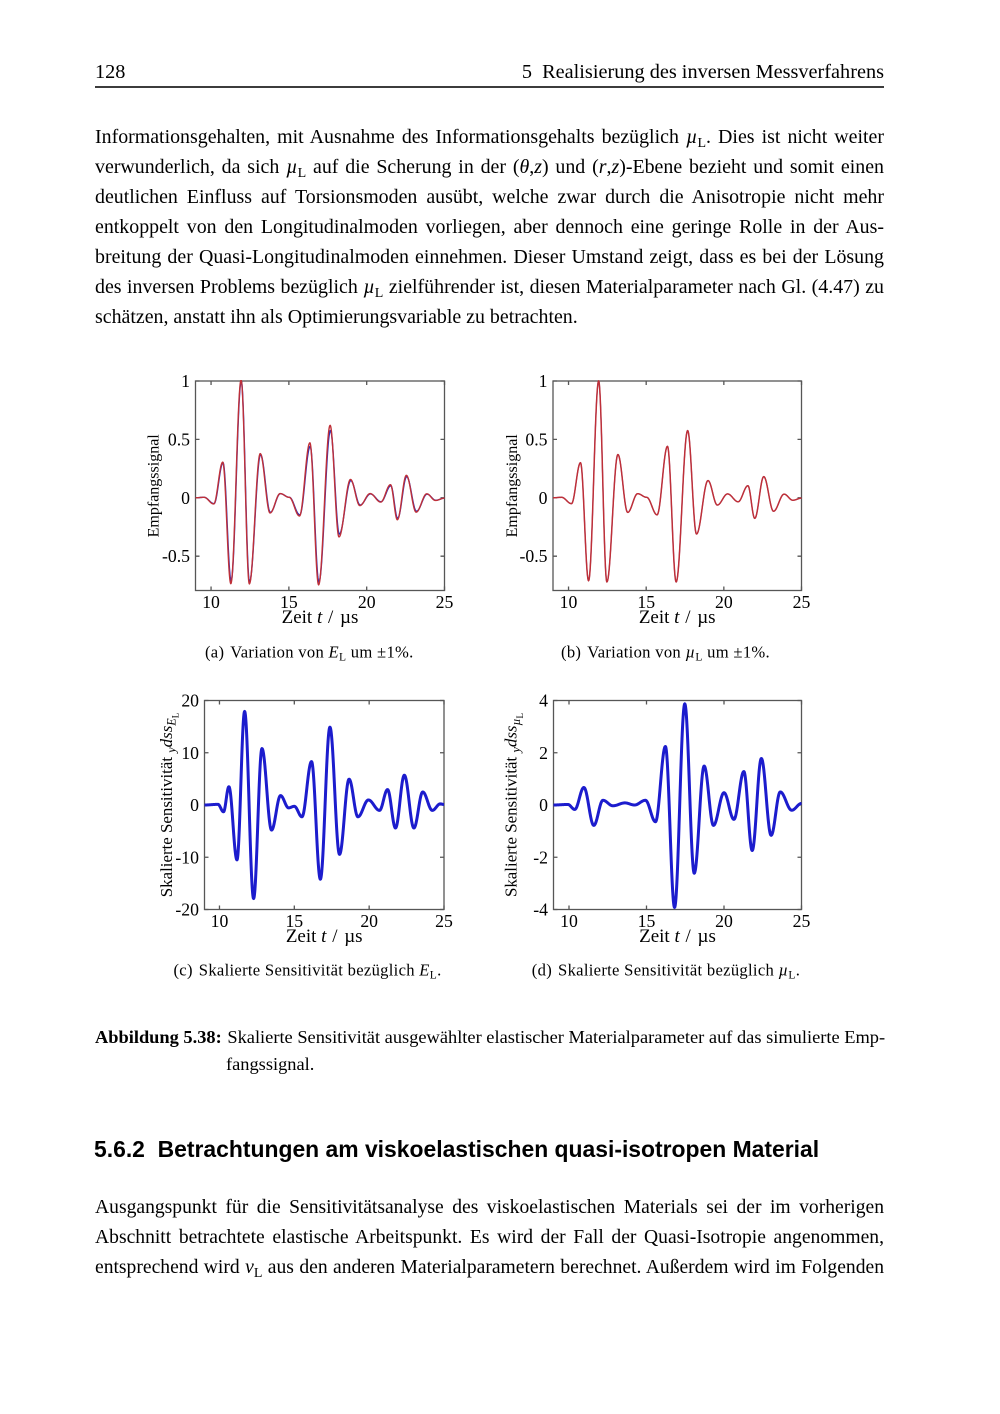  Describe the element at coordinates (540, 857) in the screenshot. I see `svg-text: -2` at that location.